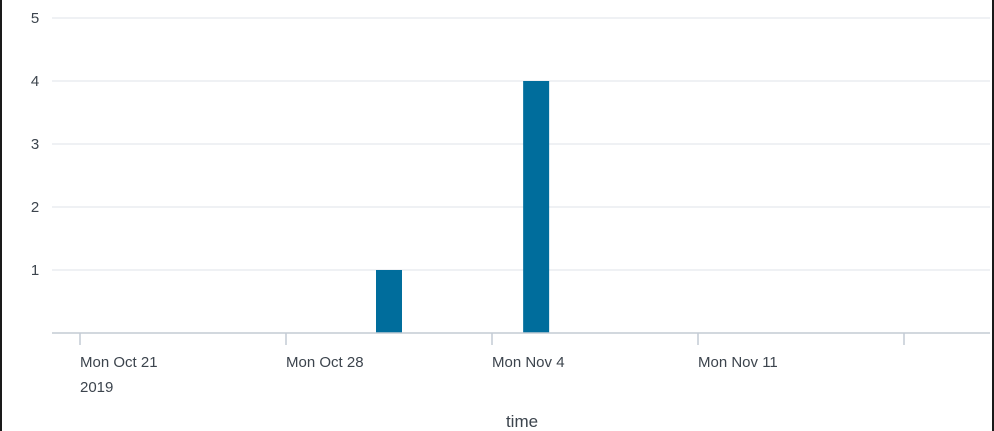  Describe the element at coordinates (35, 207) in the screenshot. I see `y-tick-label: 2` at that location.